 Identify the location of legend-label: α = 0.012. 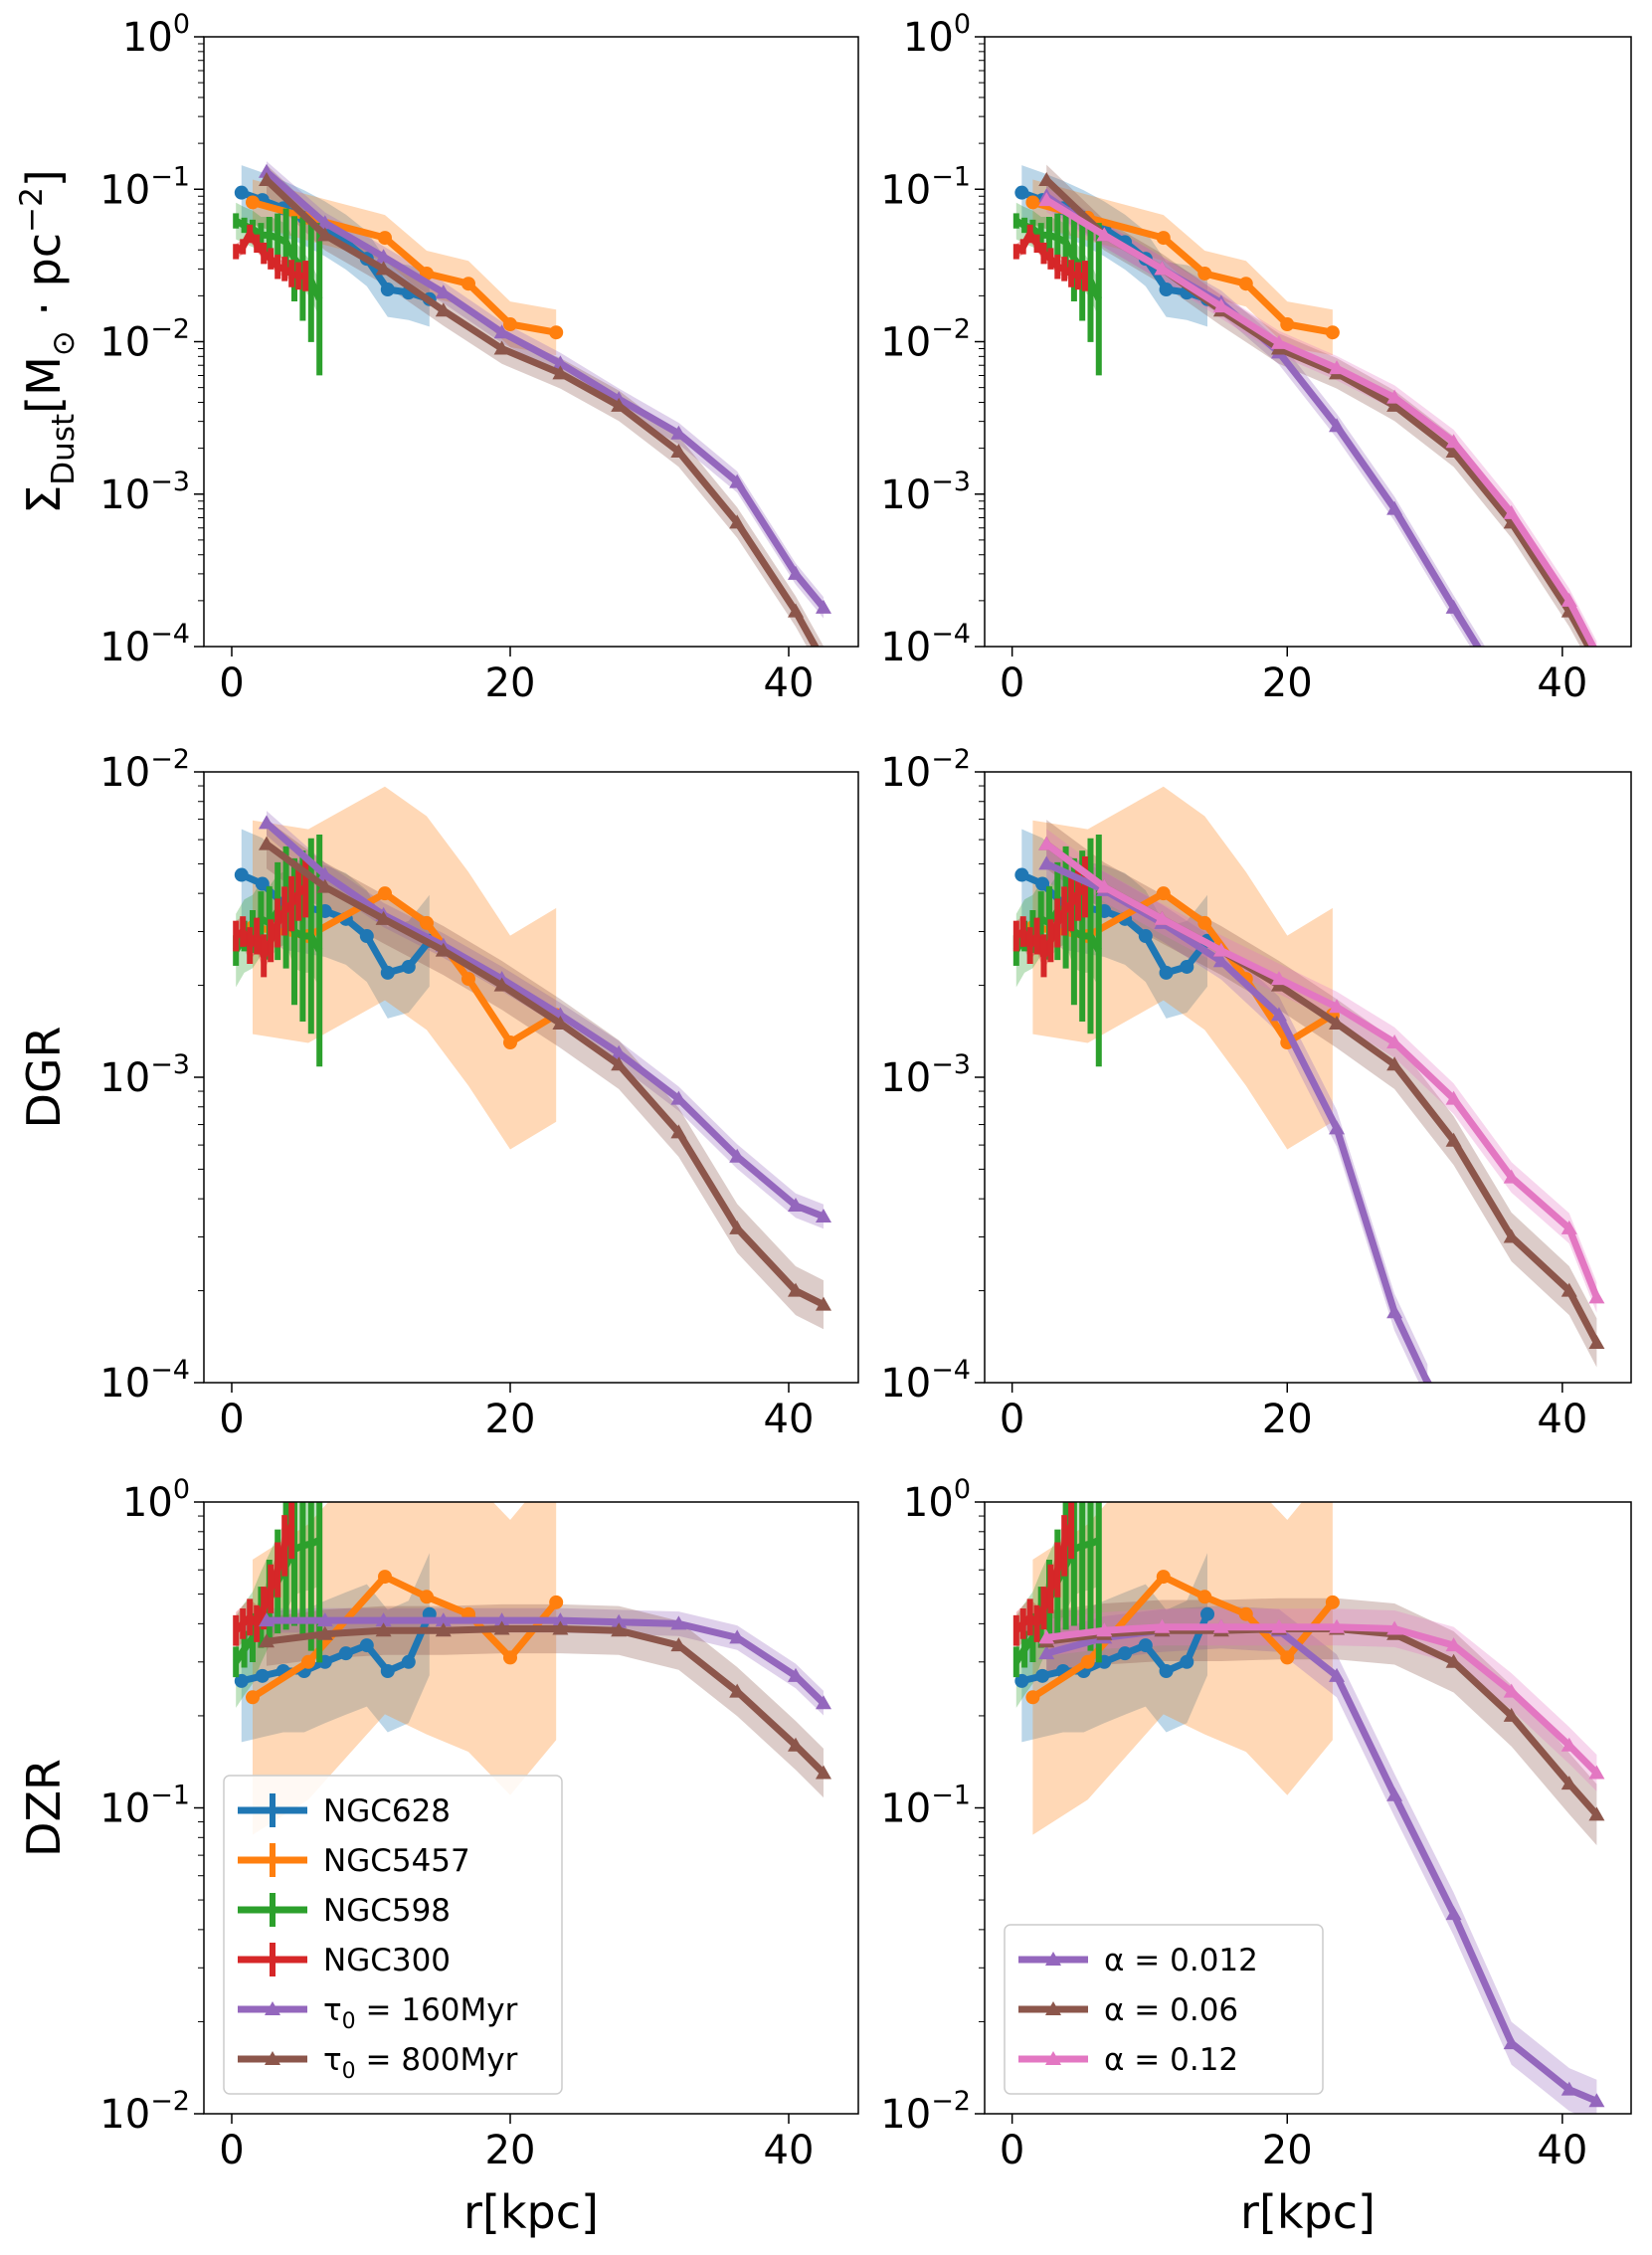
(1181, 1960).